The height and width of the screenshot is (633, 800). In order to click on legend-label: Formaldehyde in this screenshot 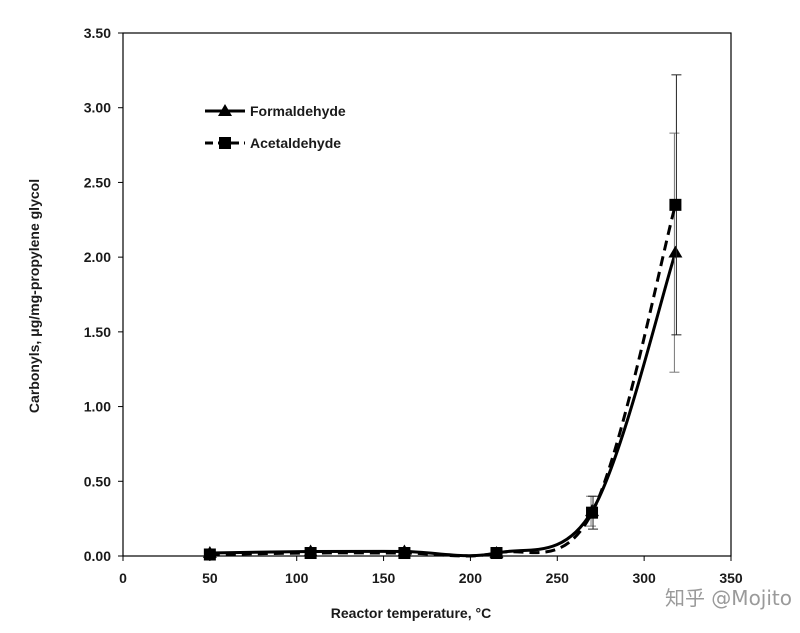, I will do `click(298, 111)`.